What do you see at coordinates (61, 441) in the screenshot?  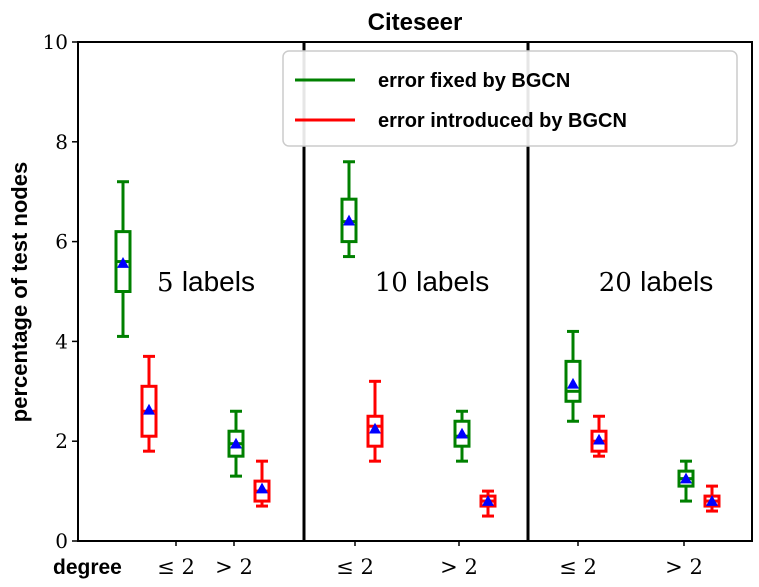 I see `y-tick-label: 2` at bounding box center [61, 441].